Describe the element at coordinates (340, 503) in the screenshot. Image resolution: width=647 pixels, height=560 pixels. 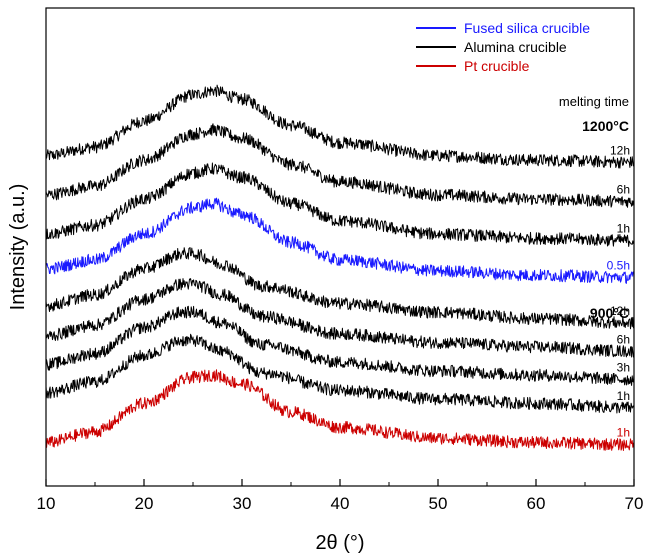
I see `x-tick-label-3: 40` at that location.